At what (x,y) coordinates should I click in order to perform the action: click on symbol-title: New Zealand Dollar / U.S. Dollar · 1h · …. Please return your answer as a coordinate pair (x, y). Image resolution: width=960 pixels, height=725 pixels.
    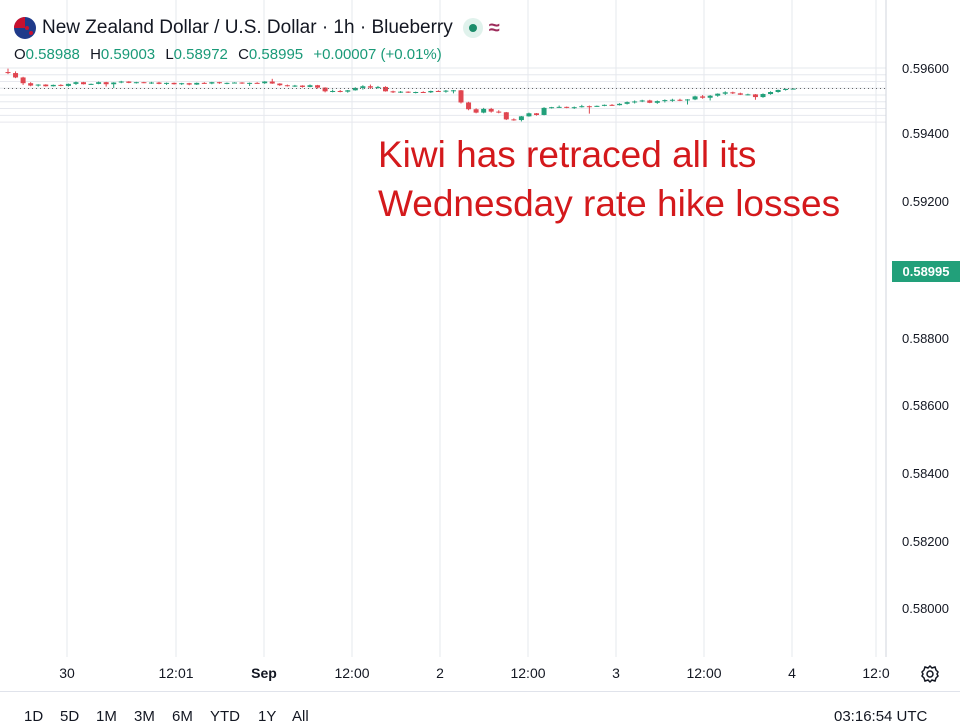
    Looking at the image, I should click on (247, 27).